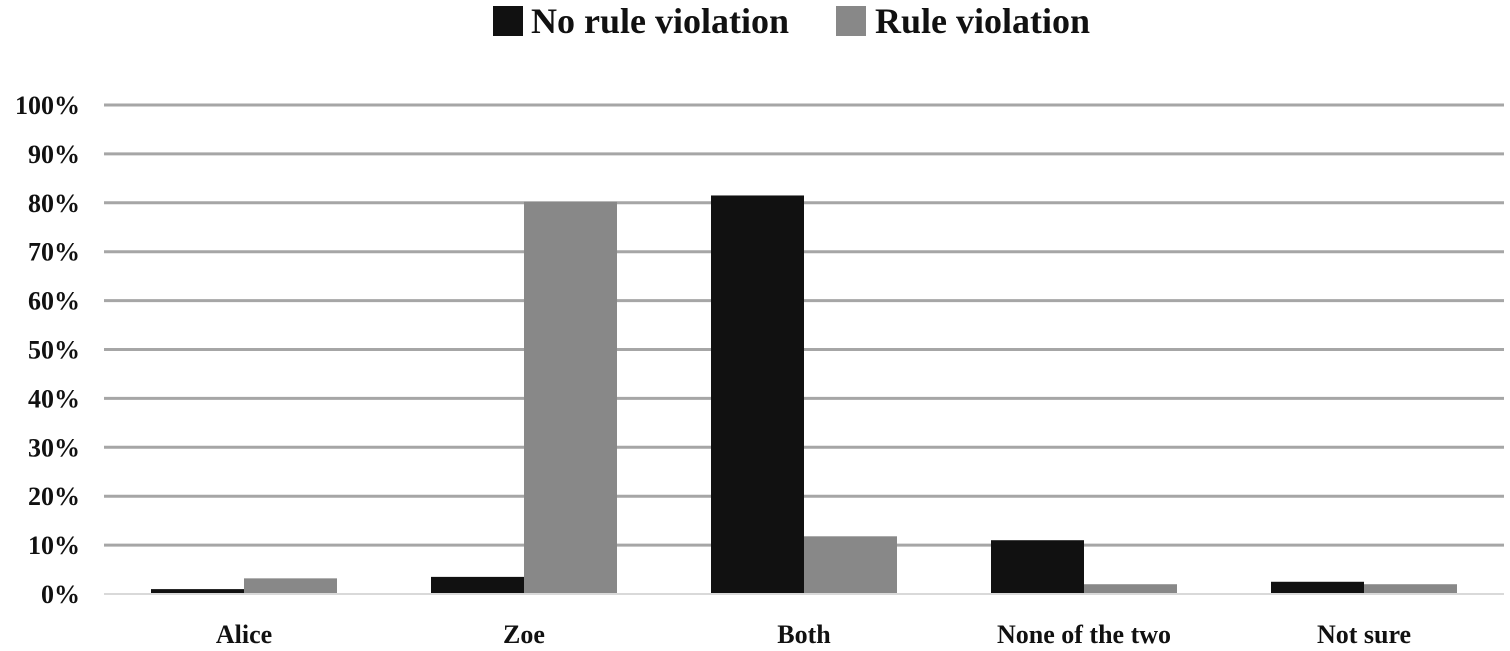 The width and height of the screenshot is (1510, 651). What do you see at coordinates (477, 585) in the screenshot?
I see `bar-no-rule-violation-zoe` at bounding box center [477, 585].